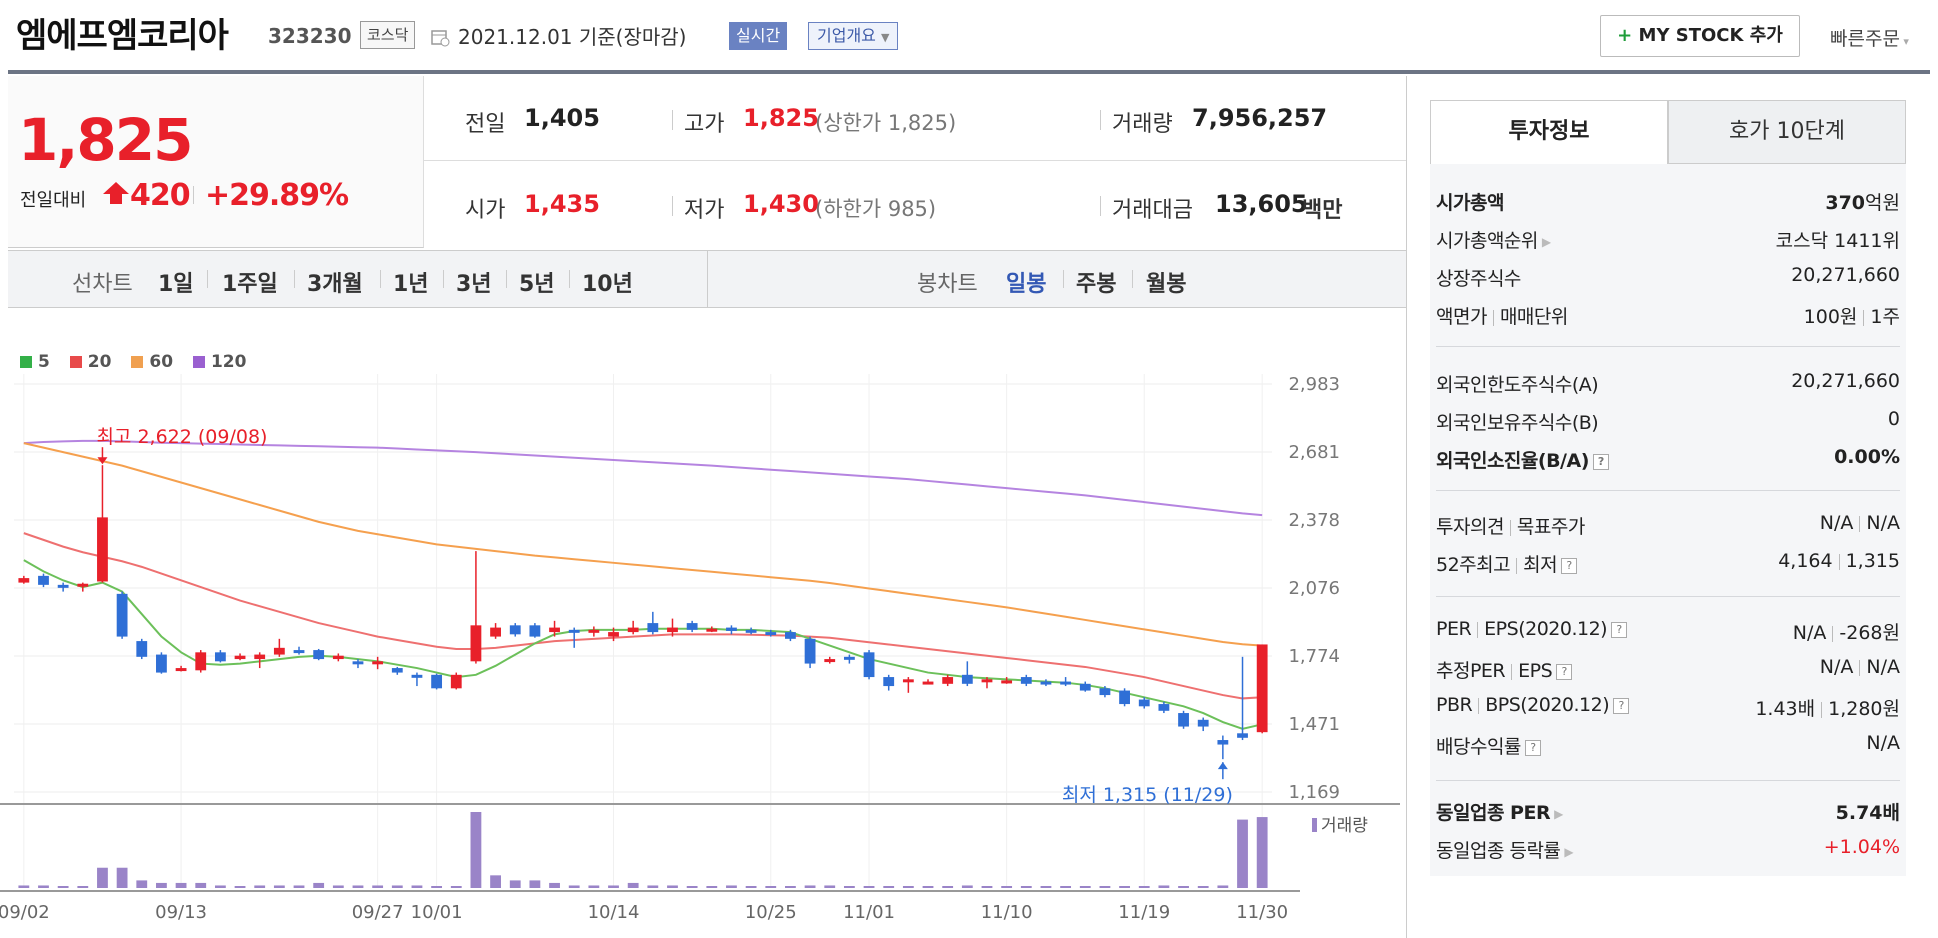 The height and width of the screenshot is (938, 1938). What do you see at coordinates (485, 210) in the screenshot?
I see `open-label: 시가` at bounding box center [485, 210].